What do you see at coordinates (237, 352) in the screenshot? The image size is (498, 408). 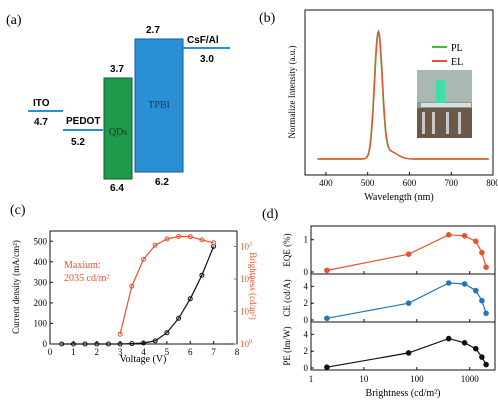 I see `panel-c-x-tick-label: 8` at bounding box center [237, 352].